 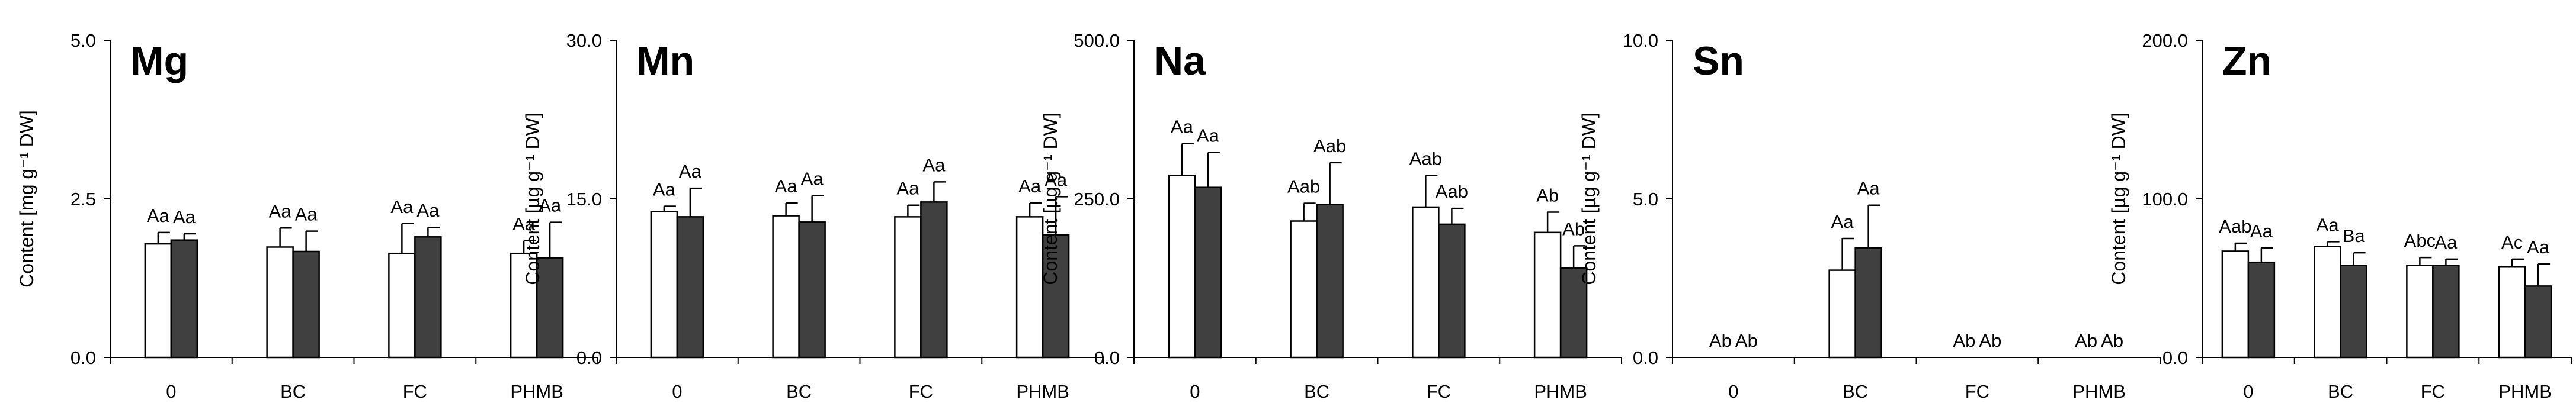 I want to click on significance-label: Ac, so click(x=2512, y=242).